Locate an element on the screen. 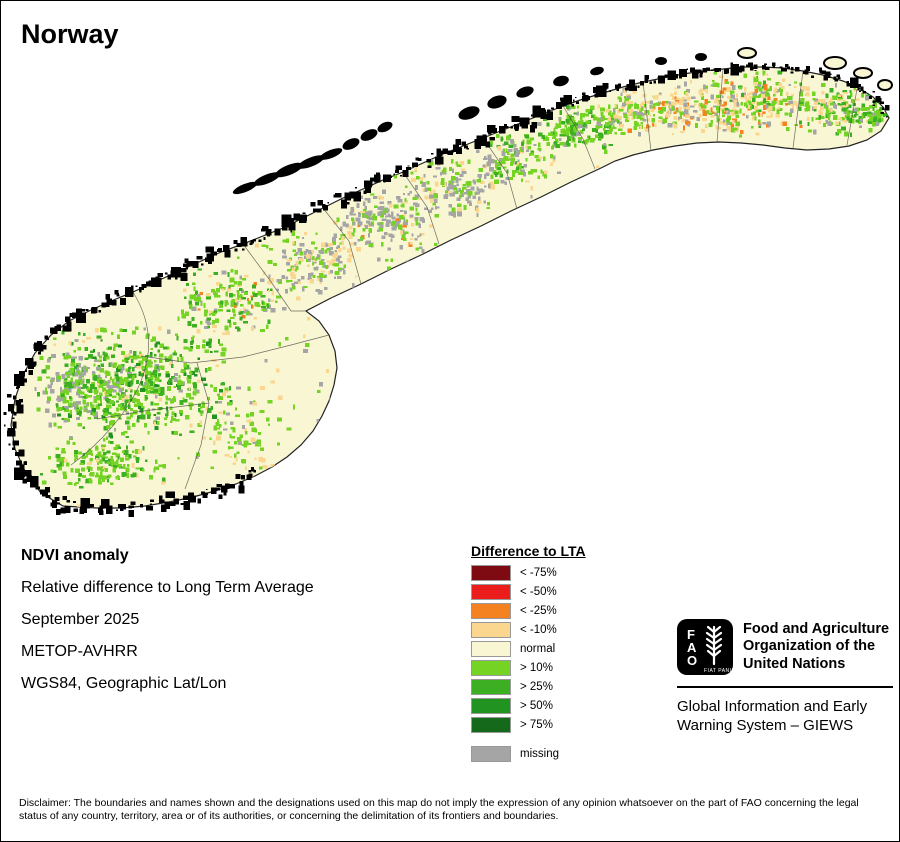 The width and height of the screenshot is (900, 842). info-sensor: METOP-AVHRR is located at coordinates (79, 651).